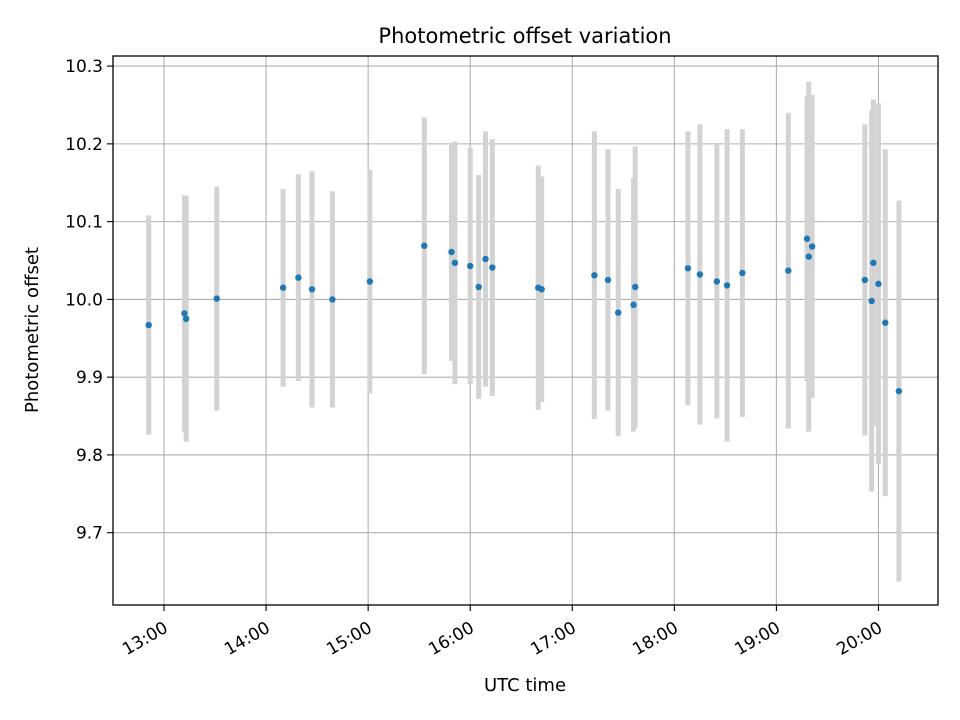 This screenshot has height=720, width=960. Describe the element at coordinates (89, 534) in the screenshot. I see `y-tick-label: 9.7` at that location.